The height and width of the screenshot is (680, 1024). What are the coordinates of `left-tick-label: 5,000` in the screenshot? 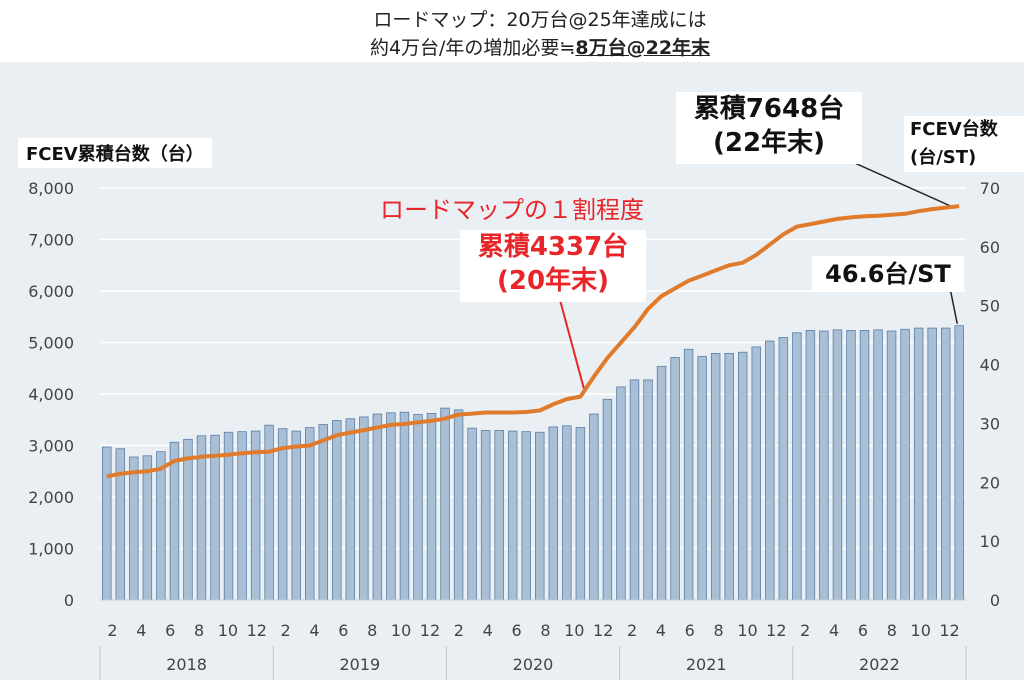 It's located at (51, 343).